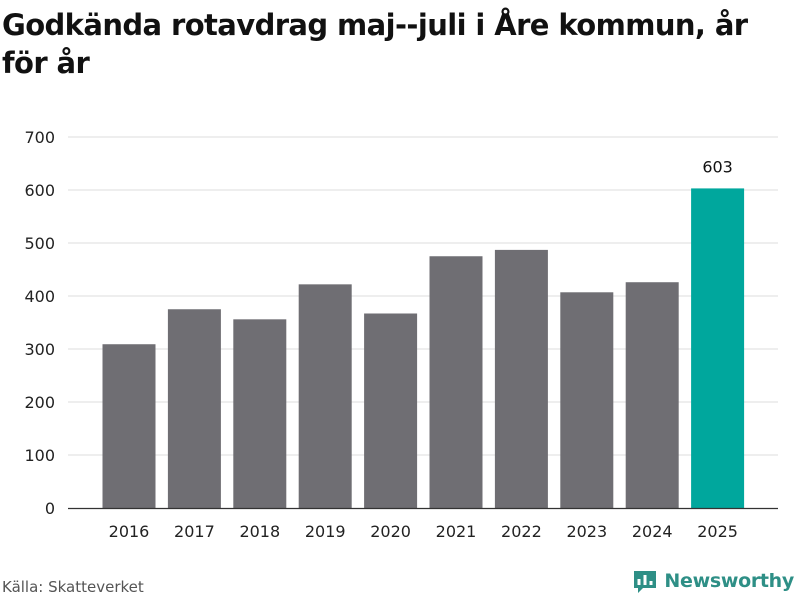 This screenshot has width=800, height=600. What do you see at coordinates (39, 402) in the screenshot?
I see `y-tick-label: 200` at bounding box center [39, 402].